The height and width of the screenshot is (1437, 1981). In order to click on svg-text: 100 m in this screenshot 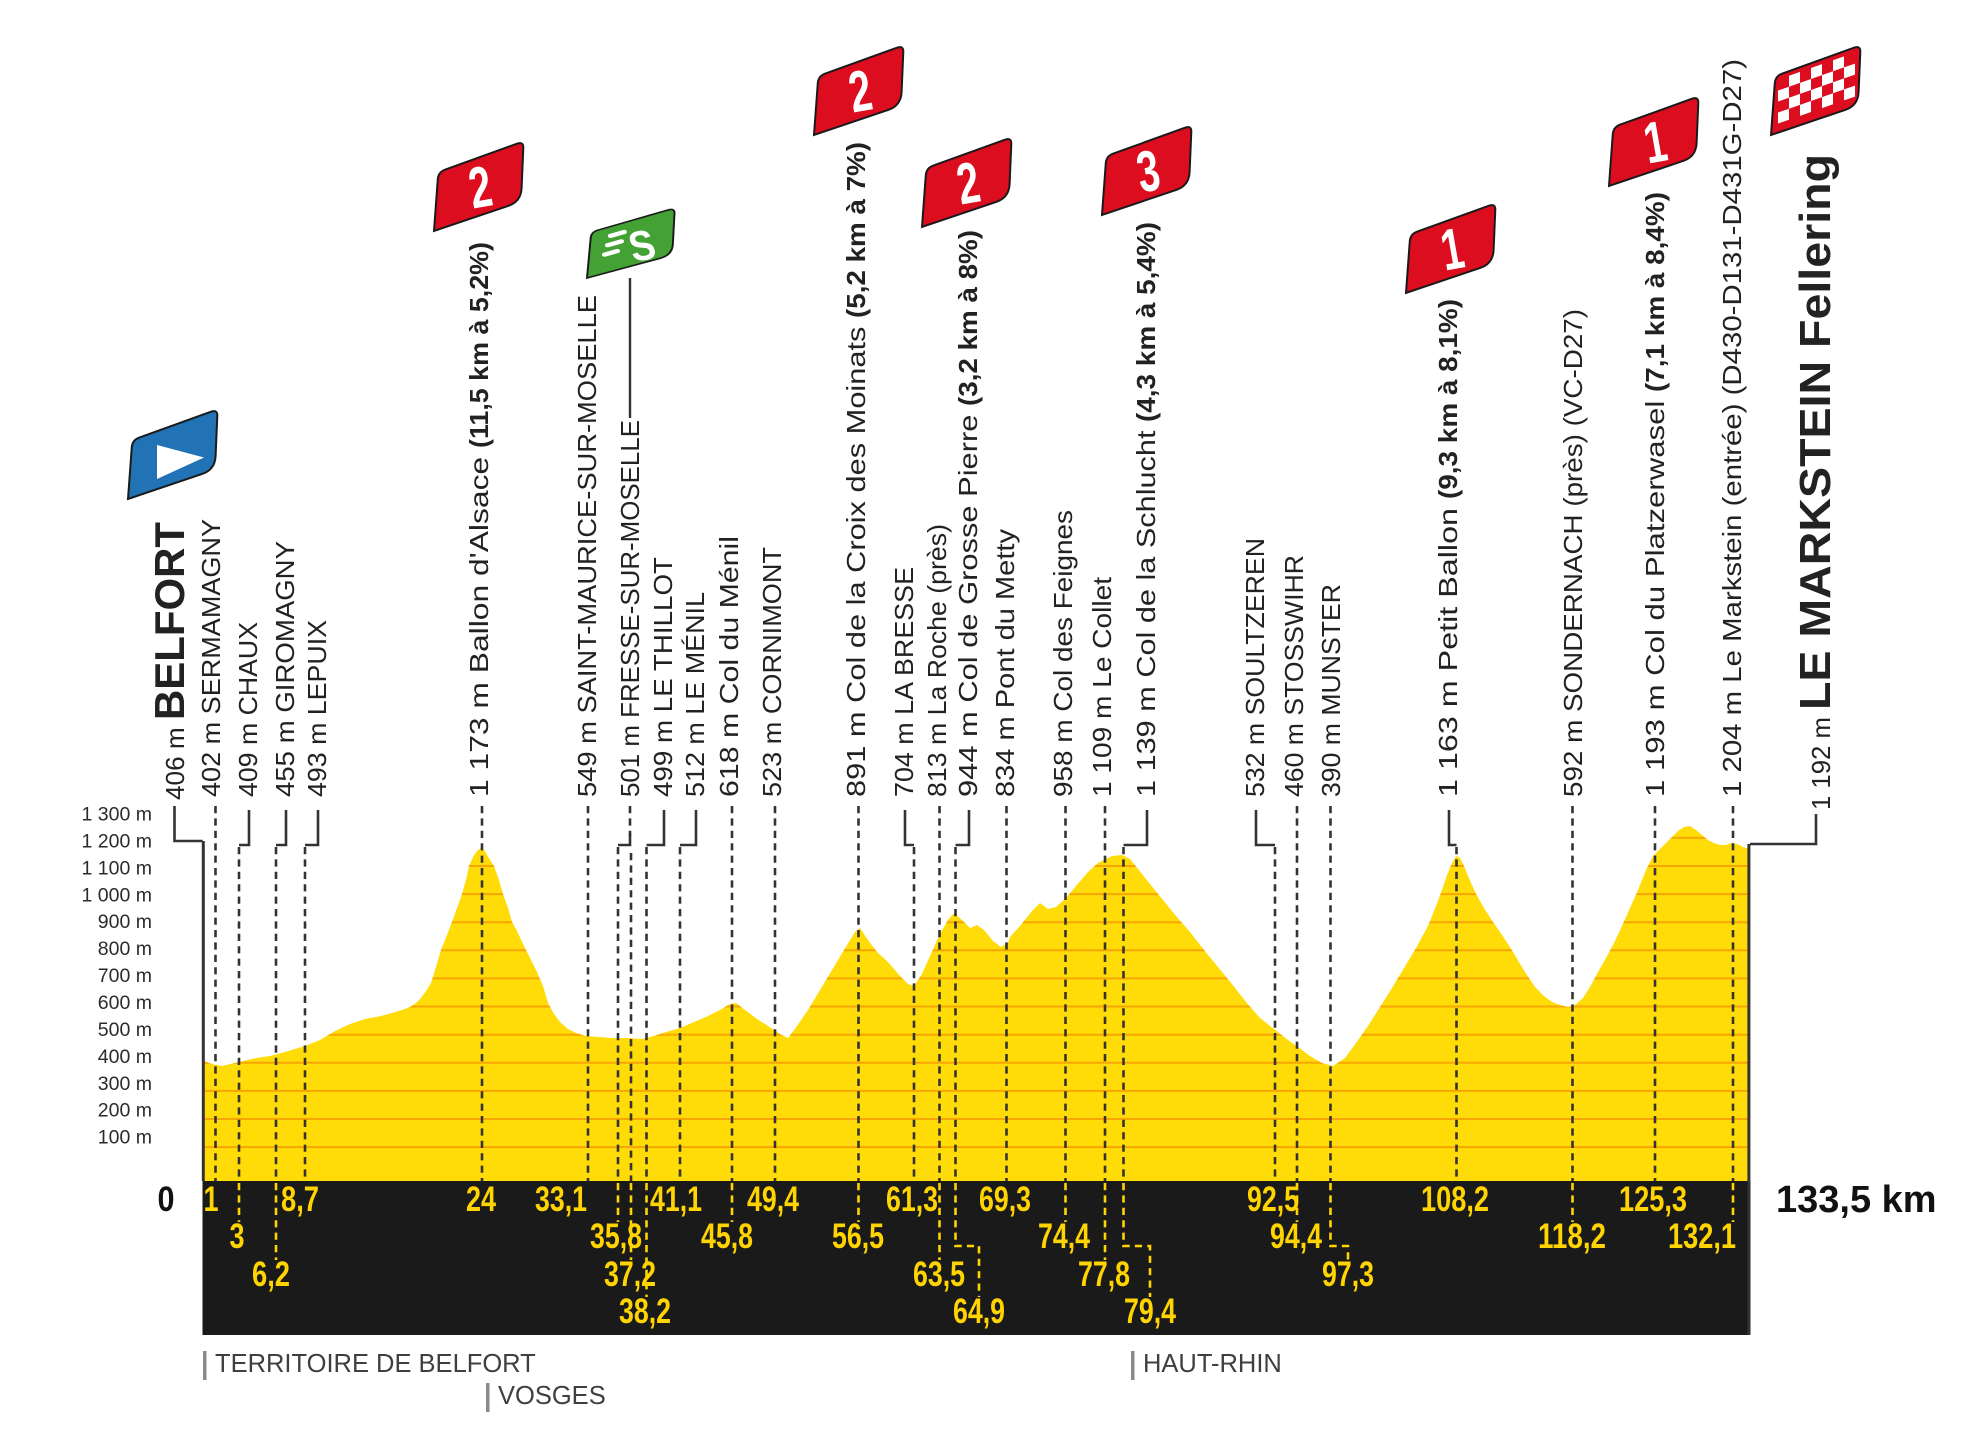, I will do `click(125, 1138)`.